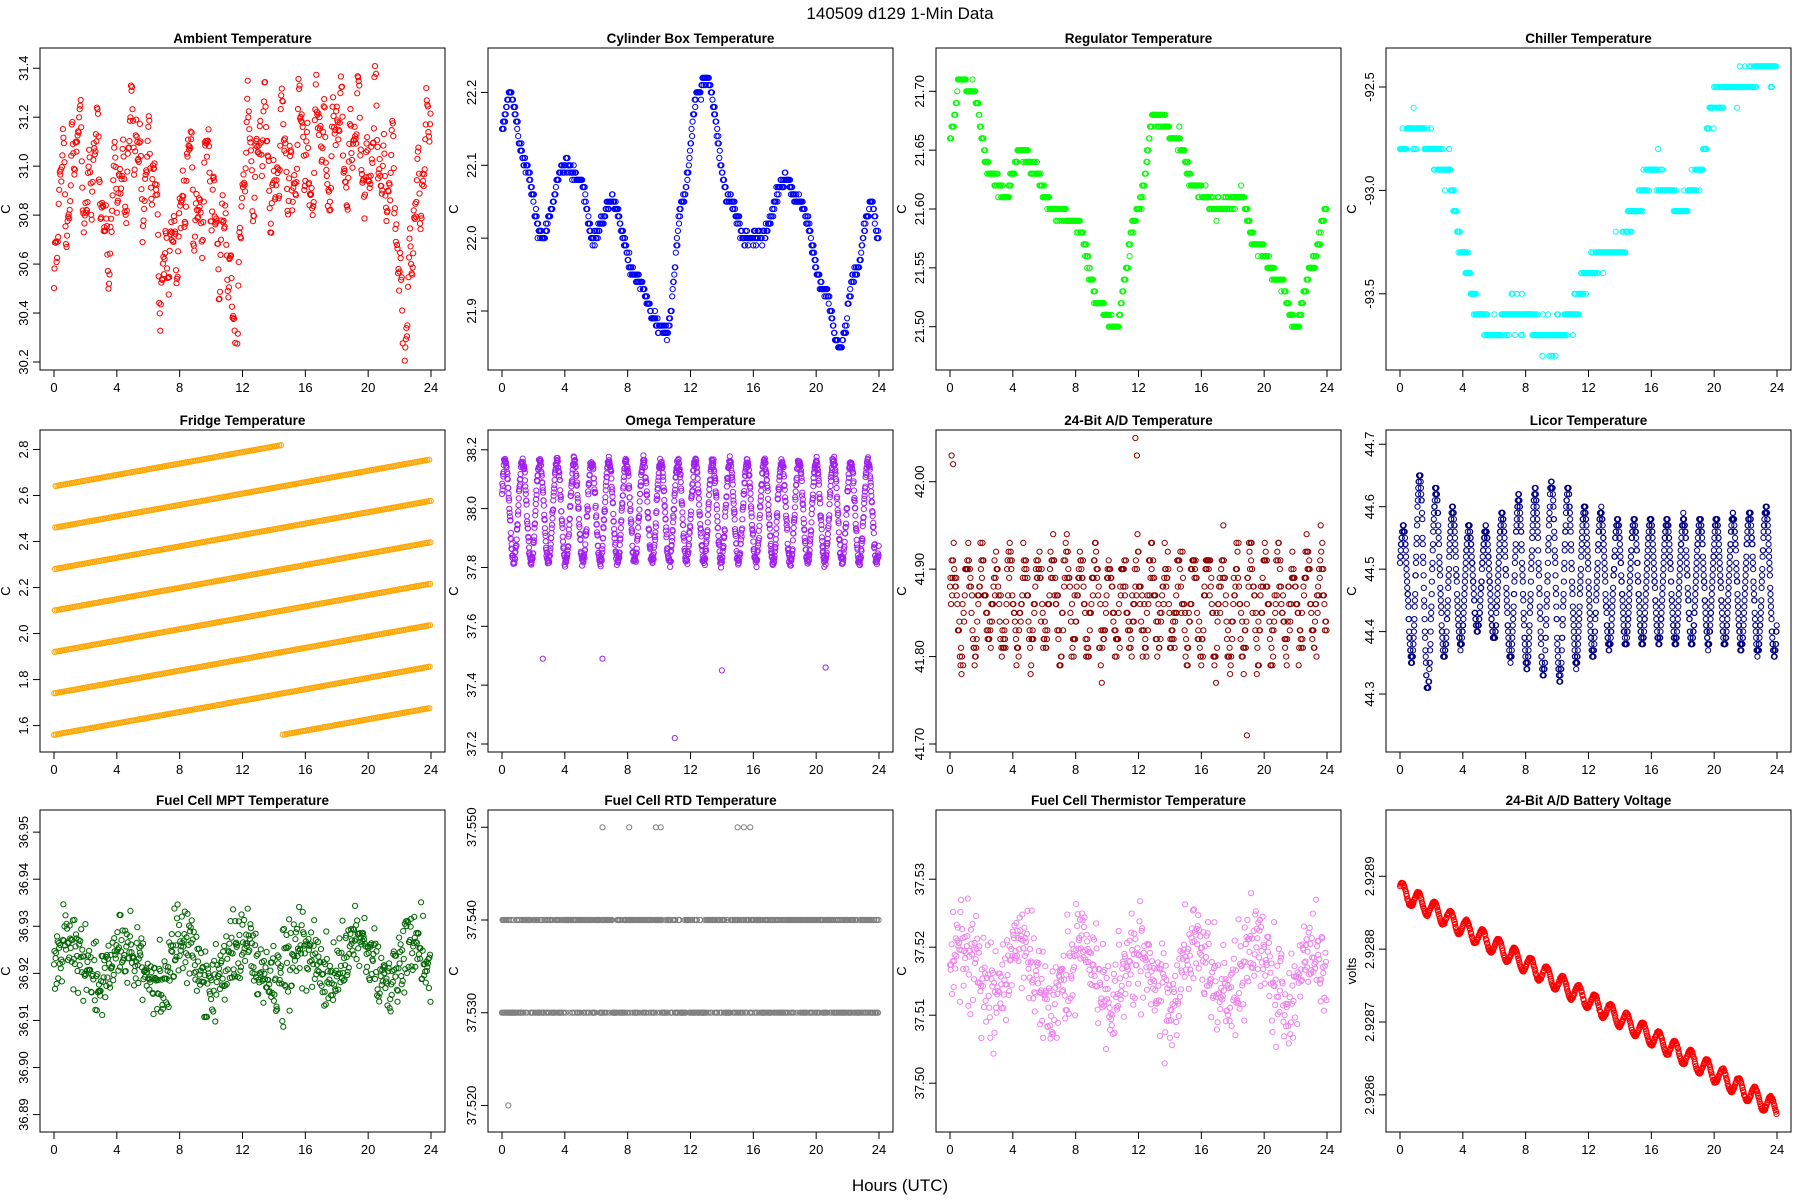 The height and width of the screenshot is (1200, 1800). I want to click on x-tick-label: 16, so click(1651, 387).